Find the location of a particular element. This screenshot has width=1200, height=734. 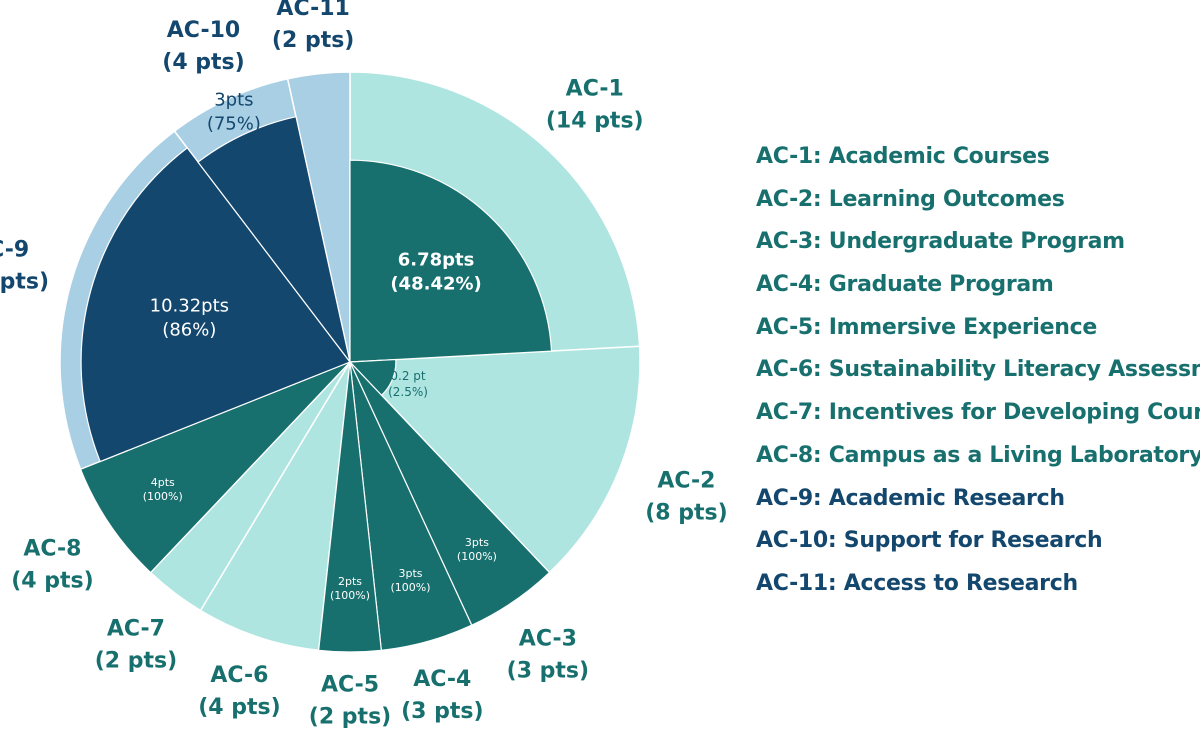

earned-label-ac-3: 3pts (100%) is located at coordinates (477, 549).